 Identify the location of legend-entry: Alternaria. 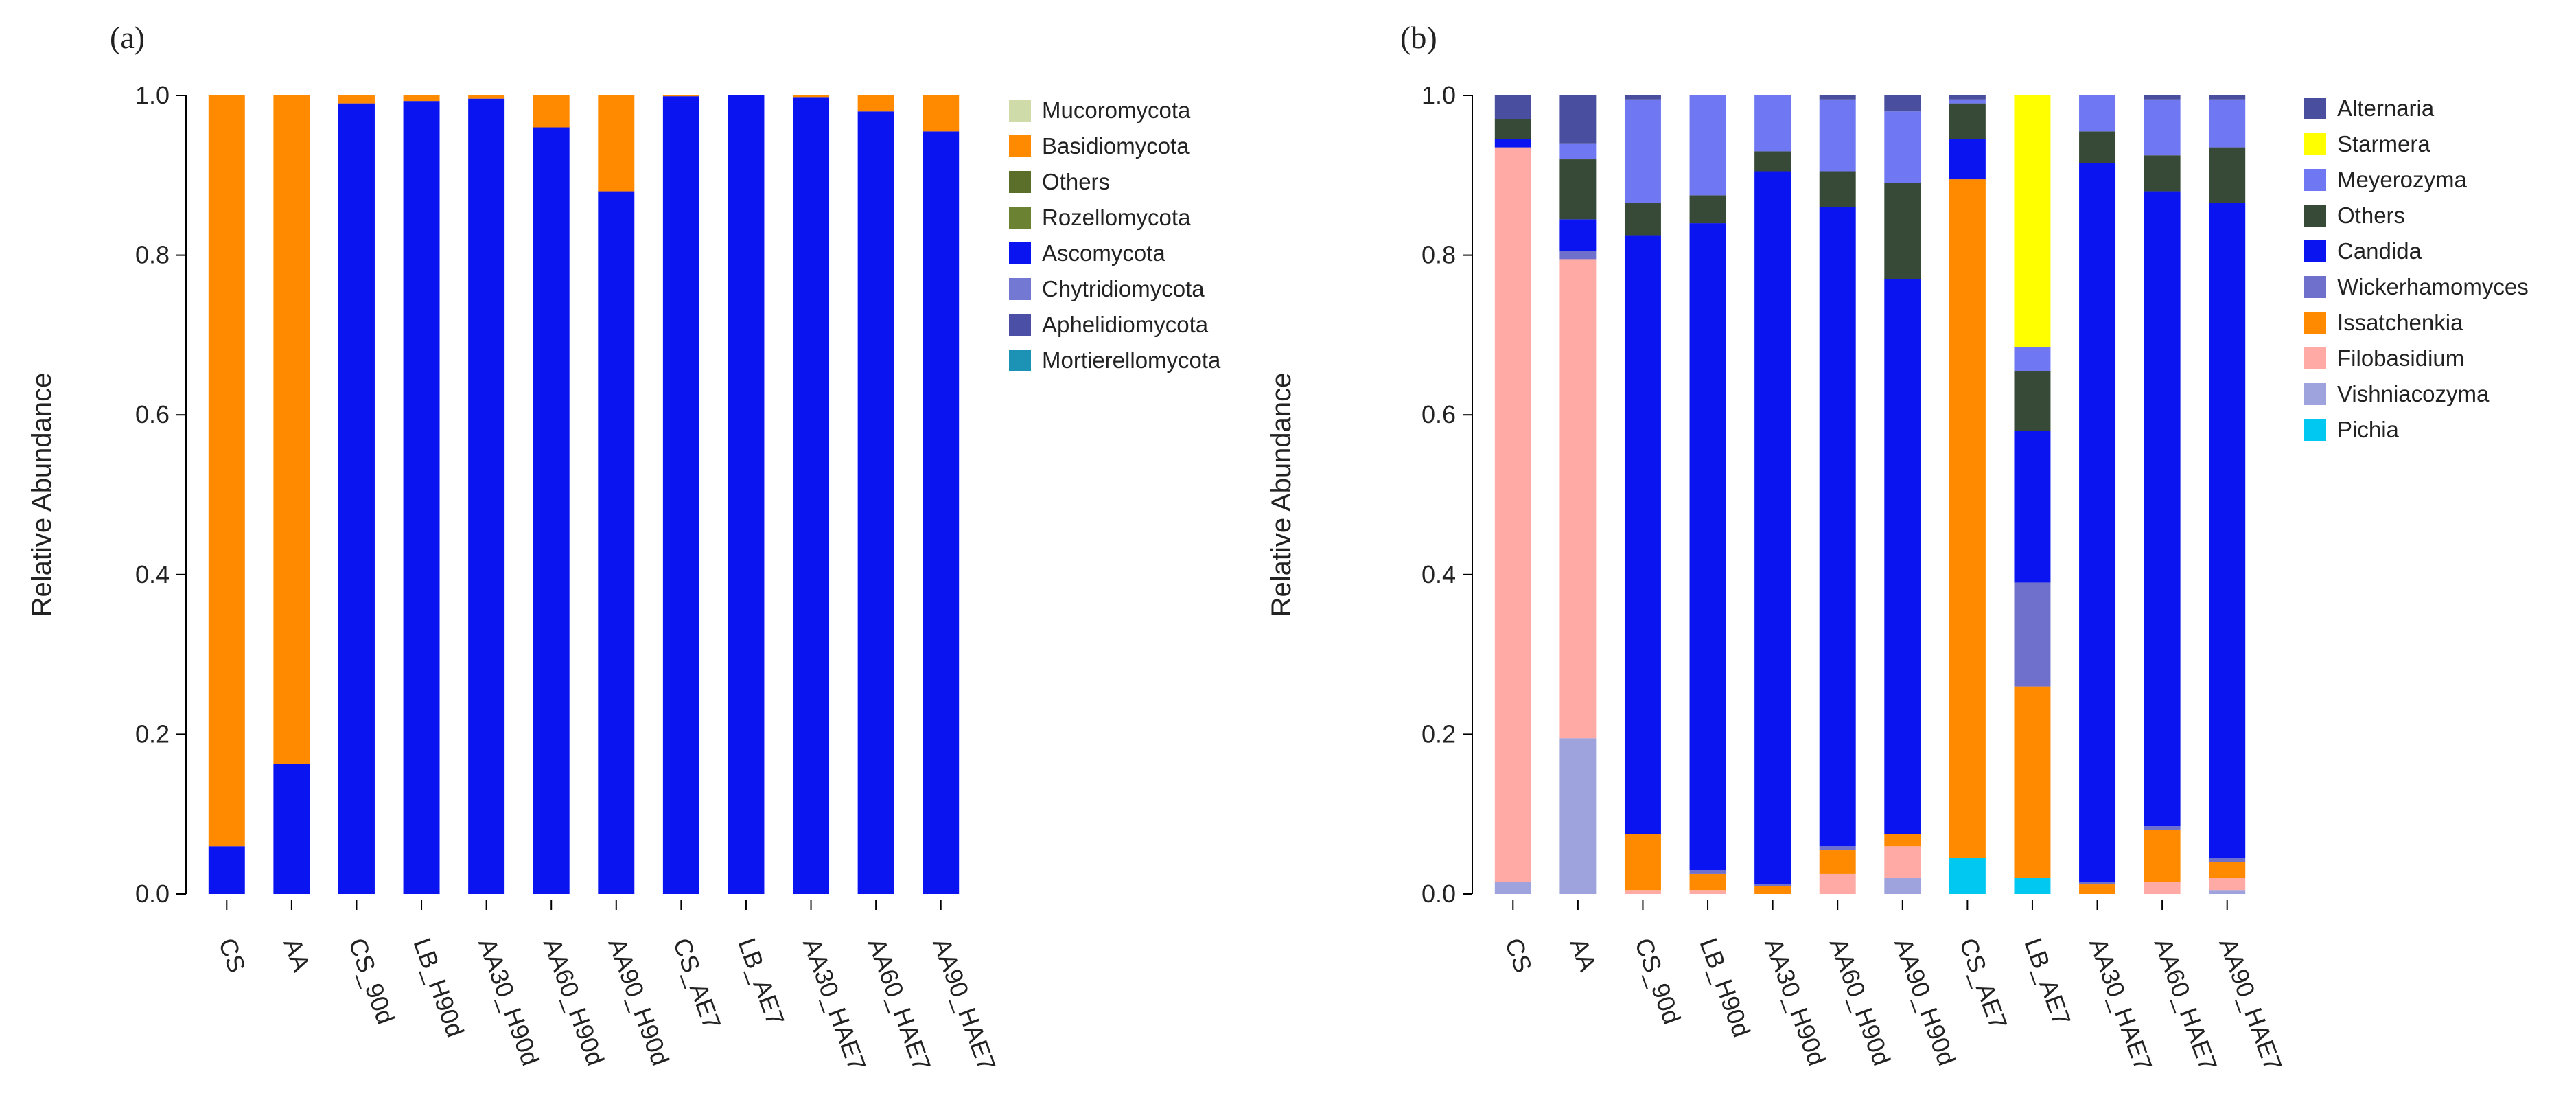
(2386, 108).